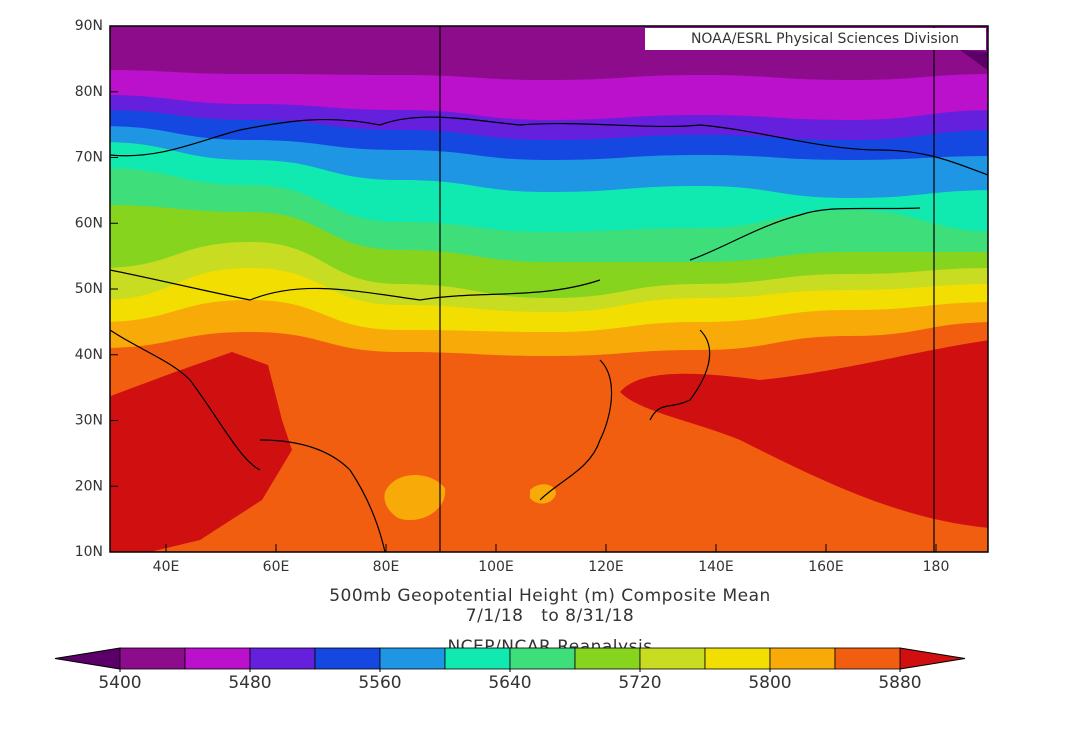 The width and height of the screenshot is (1080, 743). I want to click on colorbar-label: 5720, so click(639, 683).